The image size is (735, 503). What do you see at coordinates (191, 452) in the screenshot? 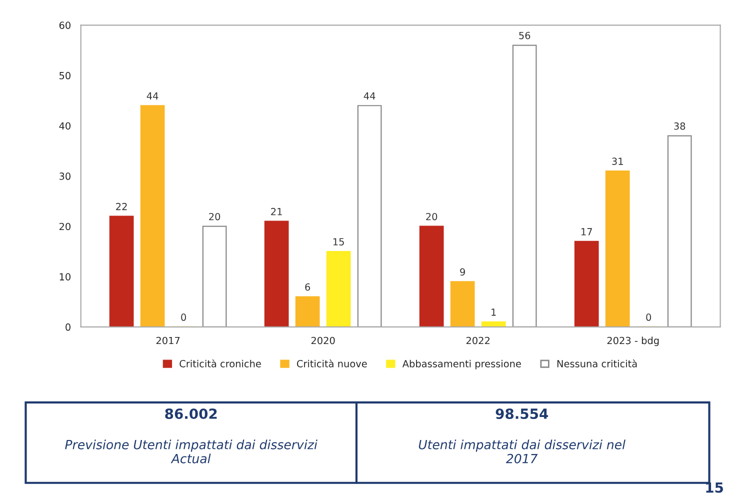
I see `text: Previsione Utenti impattati dai disservizi Actual` at bounding box center [191, 452].